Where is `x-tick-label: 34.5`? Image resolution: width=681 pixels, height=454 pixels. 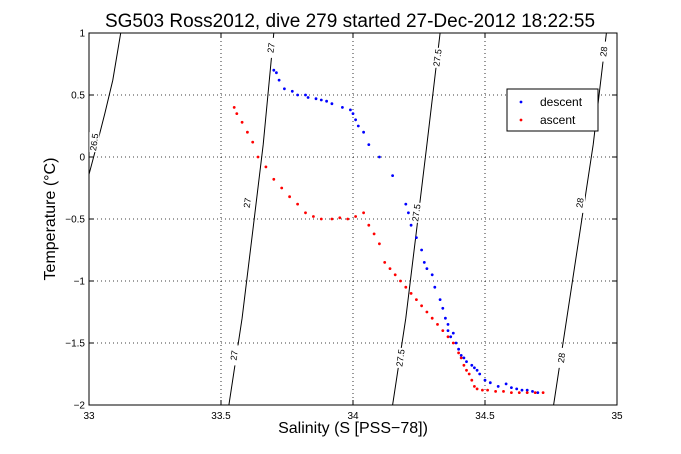
x-tick-label: 34.5 is located at coordinates (485, 416).